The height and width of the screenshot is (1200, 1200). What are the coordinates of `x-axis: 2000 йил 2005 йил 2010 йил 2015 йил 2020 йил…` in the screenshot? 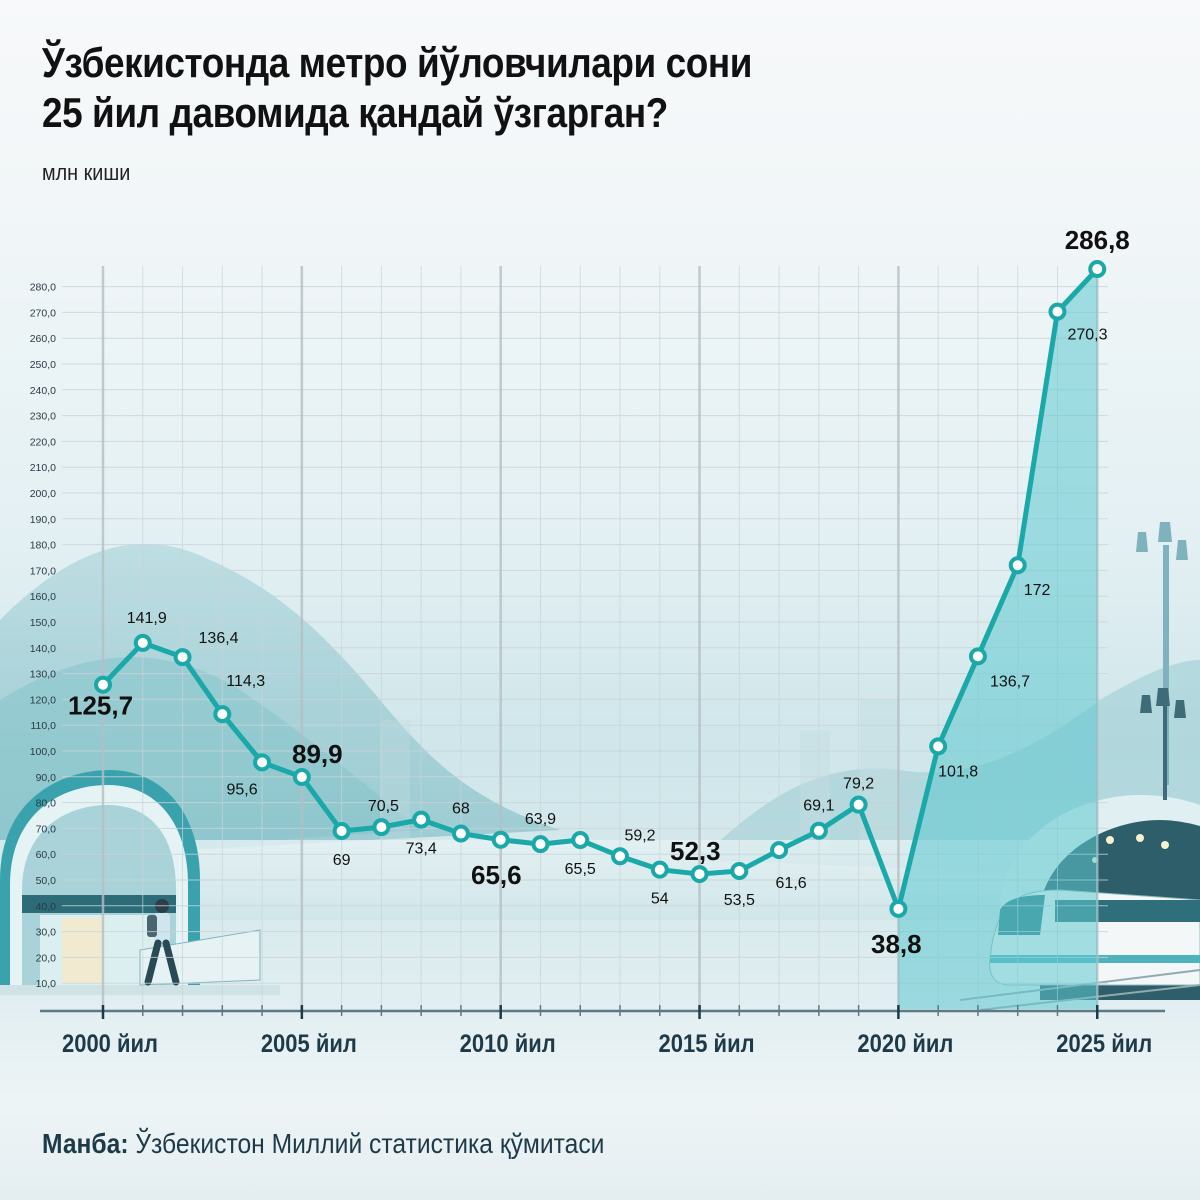 It's located at (602, 1031).